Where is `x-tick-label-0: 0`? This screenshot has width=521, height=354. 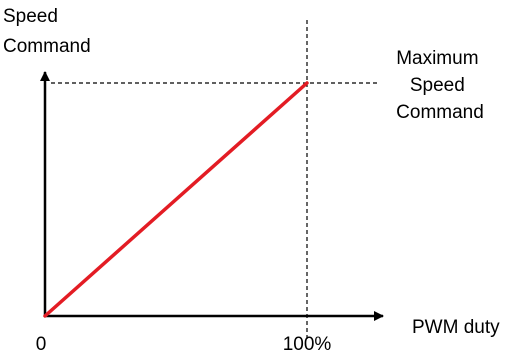 x-tick-label-0: 0 is located at coordinates (41, 344).